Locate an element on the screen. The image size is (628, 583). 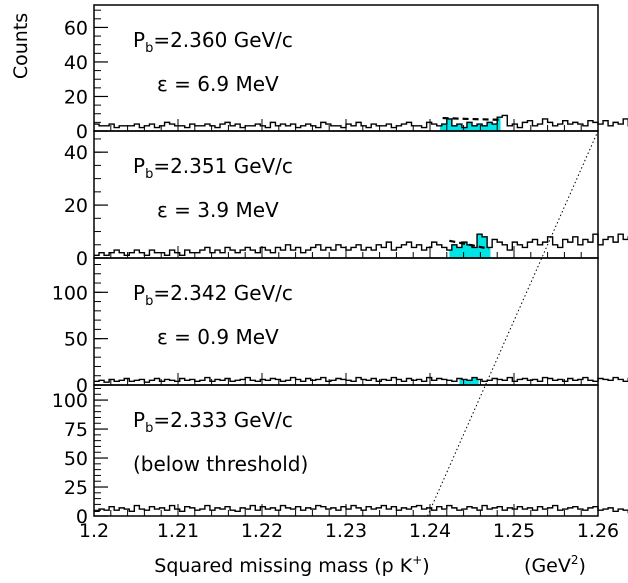
energy-label-panel-4: (below threshold) is located at coordinates (220, 464).